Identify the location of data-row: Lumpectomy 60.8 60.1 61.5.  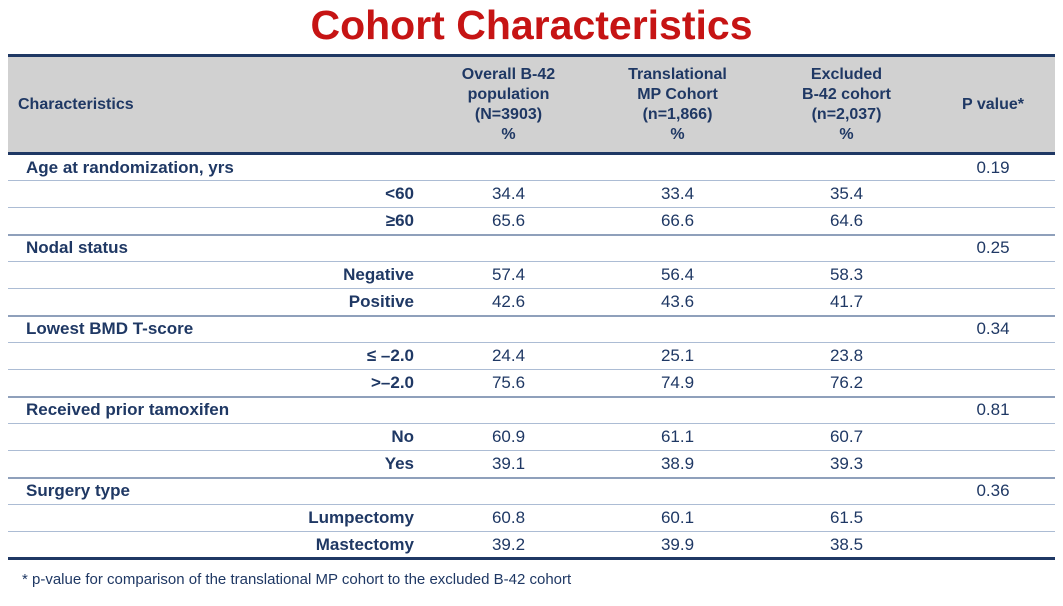
(531, 518).